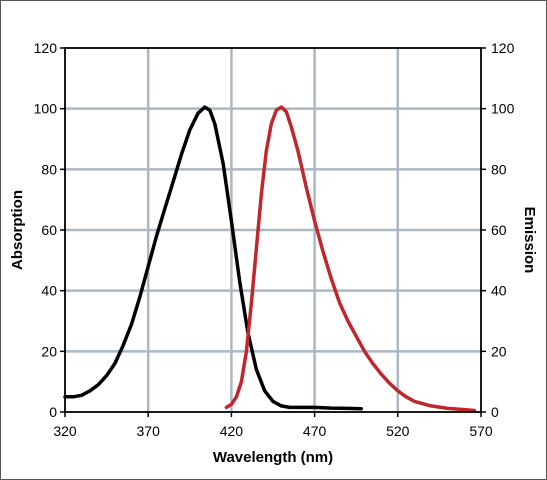  Describe the element at coordinates (503, 48) in the screenshot. I see `y2-tick-label: 120` at that location.